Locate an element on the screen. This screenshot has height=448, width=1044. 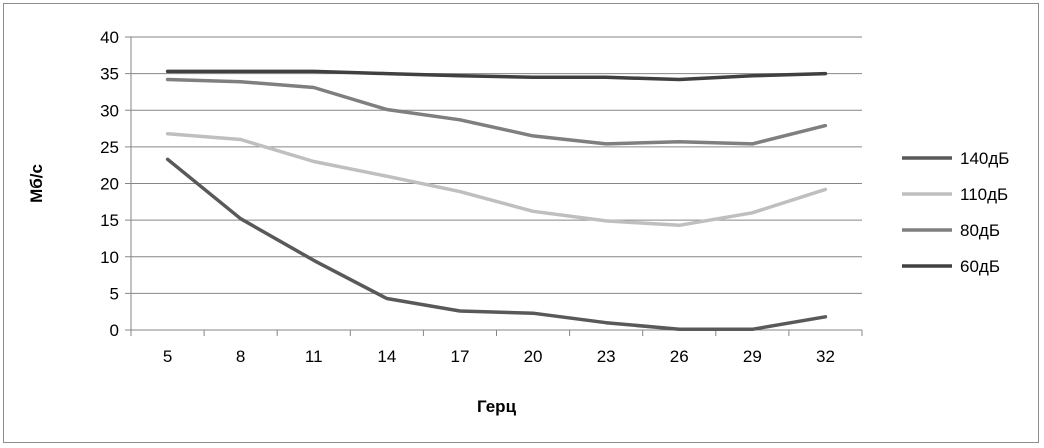
x-tick-label: 26 is located at coordinates (679, 356).